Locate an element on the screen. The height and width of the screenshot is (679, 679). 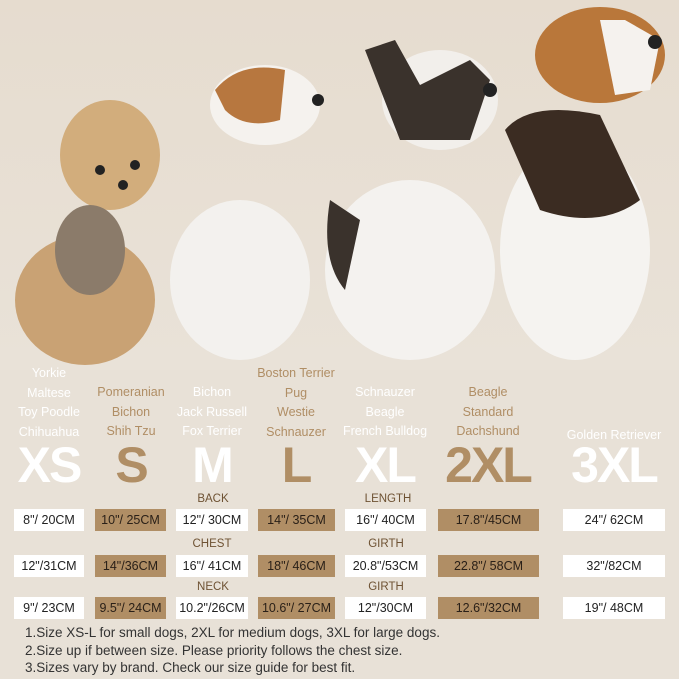
jack-russell-dog is located at coordinates (247, 212).